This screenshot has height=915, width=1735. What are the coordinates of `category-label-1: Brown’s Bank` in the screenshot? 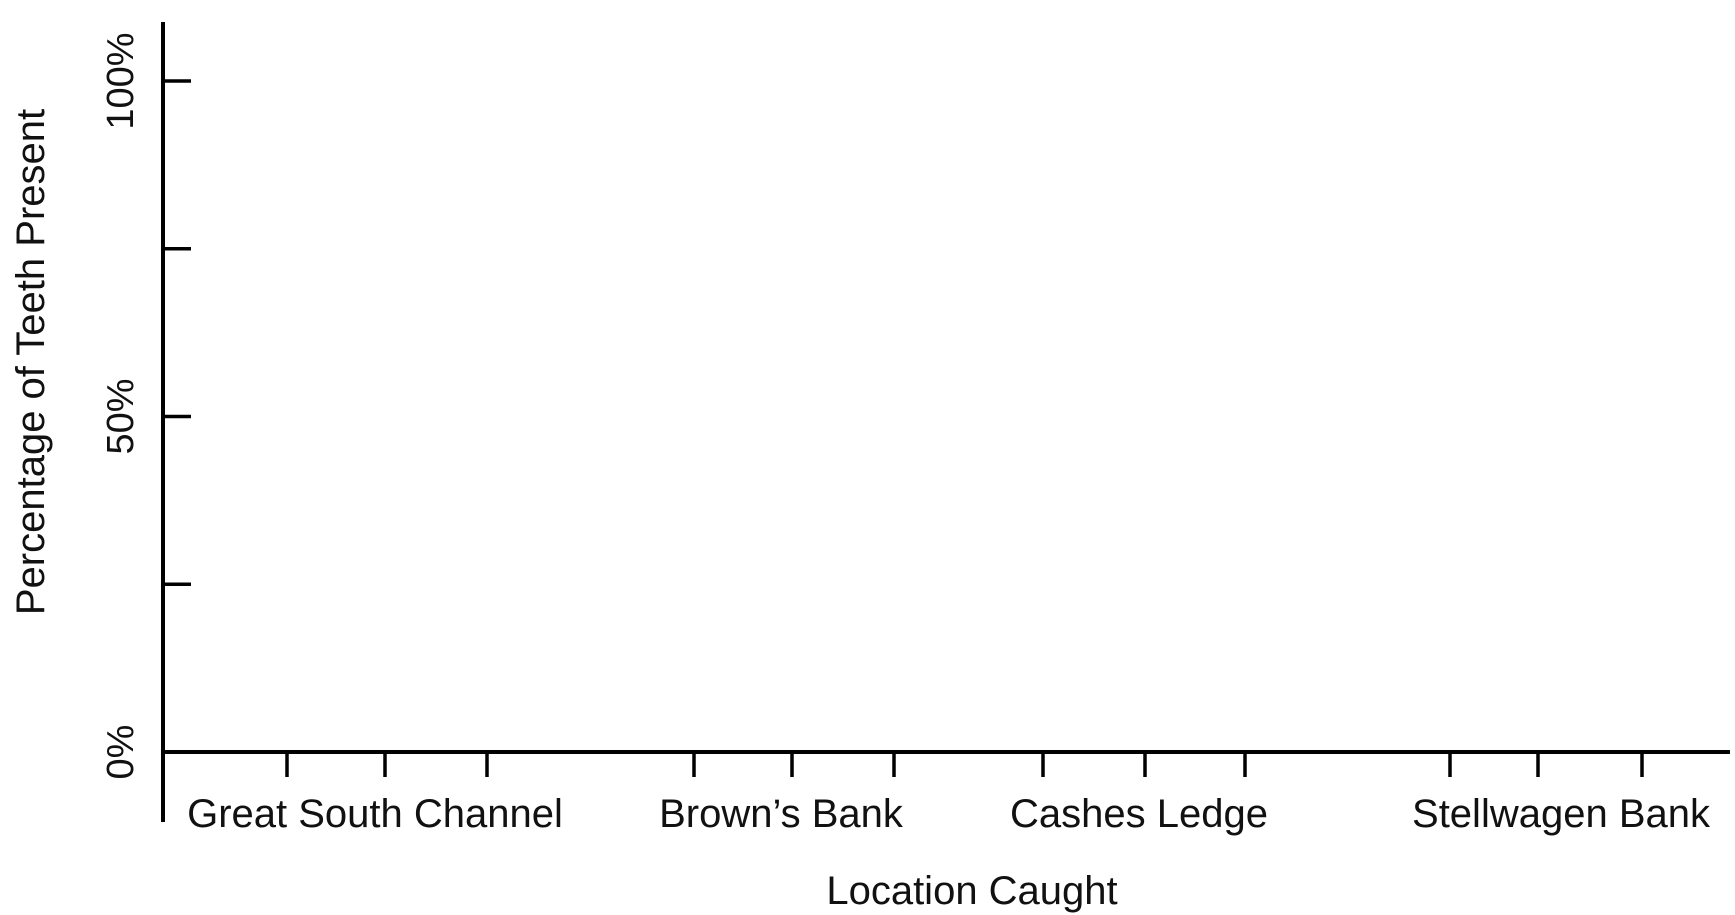 It's located at (781, 814).